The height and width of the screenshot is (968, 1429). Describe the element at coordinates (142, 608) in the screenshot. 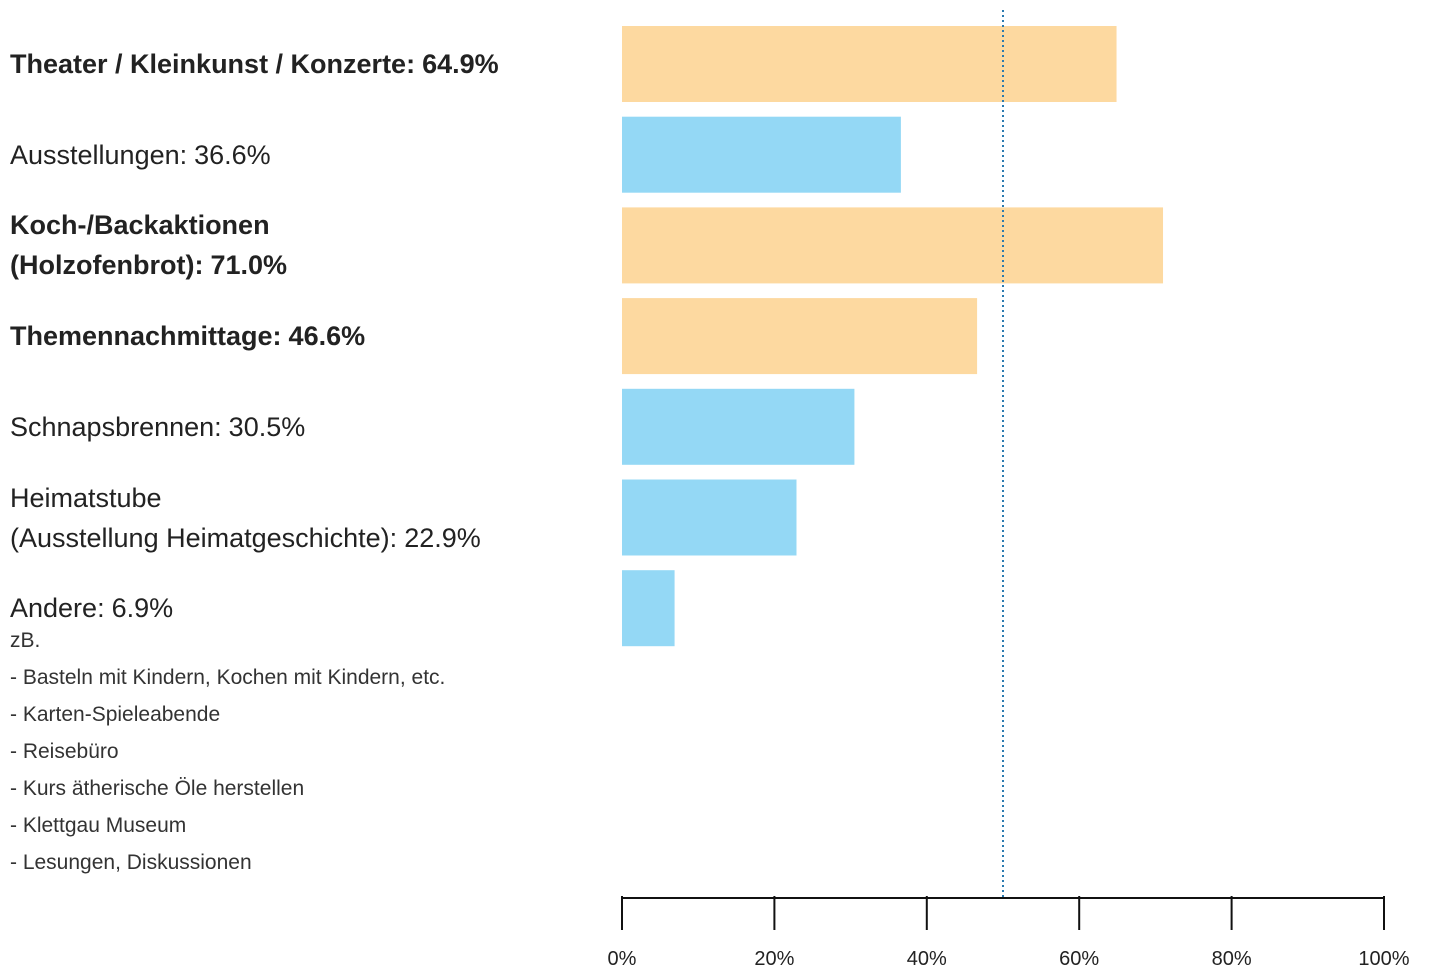

I see `value-label: 6.9%` at that location.